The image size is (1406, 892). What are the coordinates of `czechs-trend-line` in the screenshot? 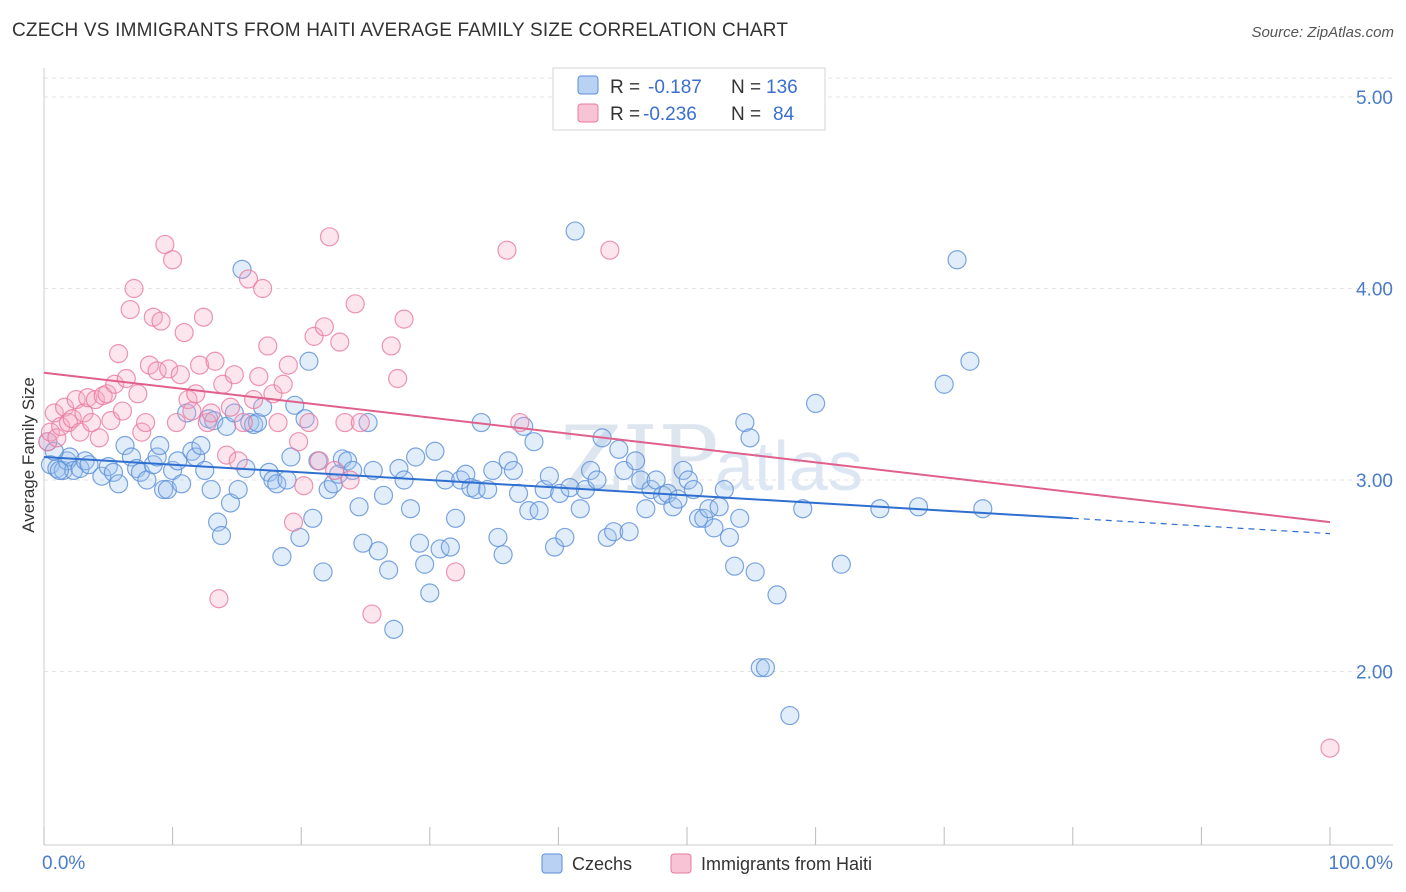 It's located at (558, 488).